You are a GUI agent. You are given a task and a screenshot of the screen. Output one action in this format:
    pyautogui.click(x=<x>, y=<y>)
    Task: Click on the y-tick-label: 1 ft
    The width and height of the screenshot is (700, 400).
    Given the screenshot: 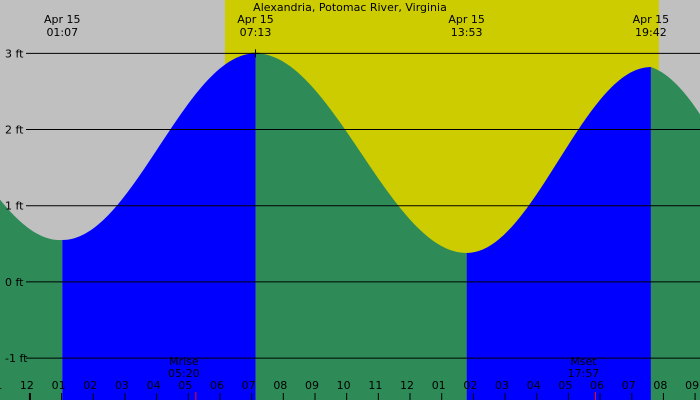 What is the action you would take?
    pyautogui.click(x=14, y=206)
    